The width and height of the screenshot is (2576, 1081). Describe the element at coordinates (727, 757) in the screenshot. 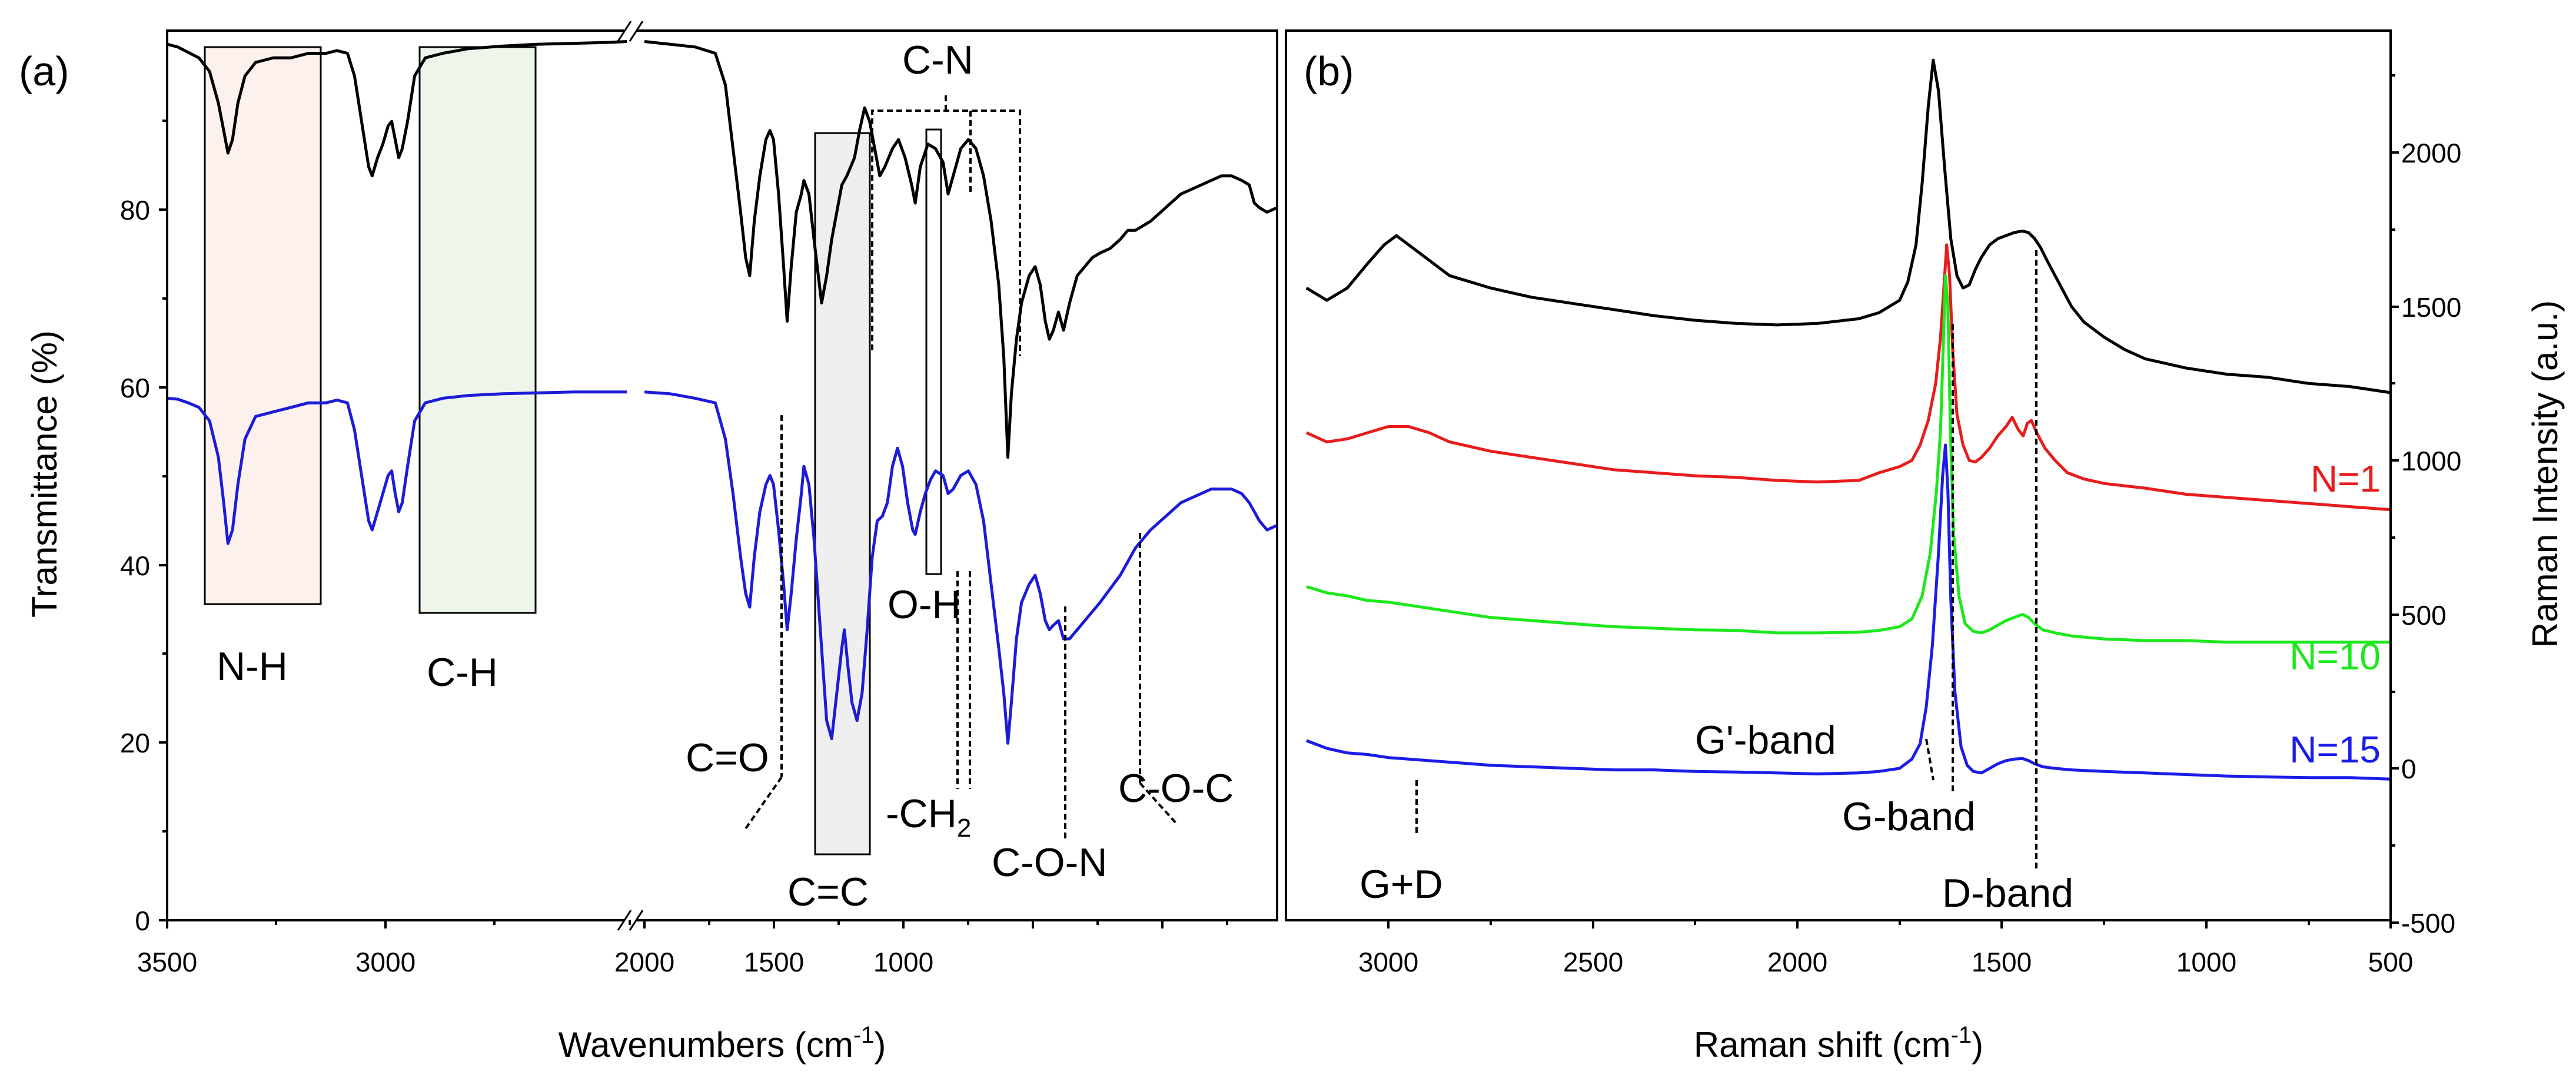

I see `annot-co: C=O` at that location.